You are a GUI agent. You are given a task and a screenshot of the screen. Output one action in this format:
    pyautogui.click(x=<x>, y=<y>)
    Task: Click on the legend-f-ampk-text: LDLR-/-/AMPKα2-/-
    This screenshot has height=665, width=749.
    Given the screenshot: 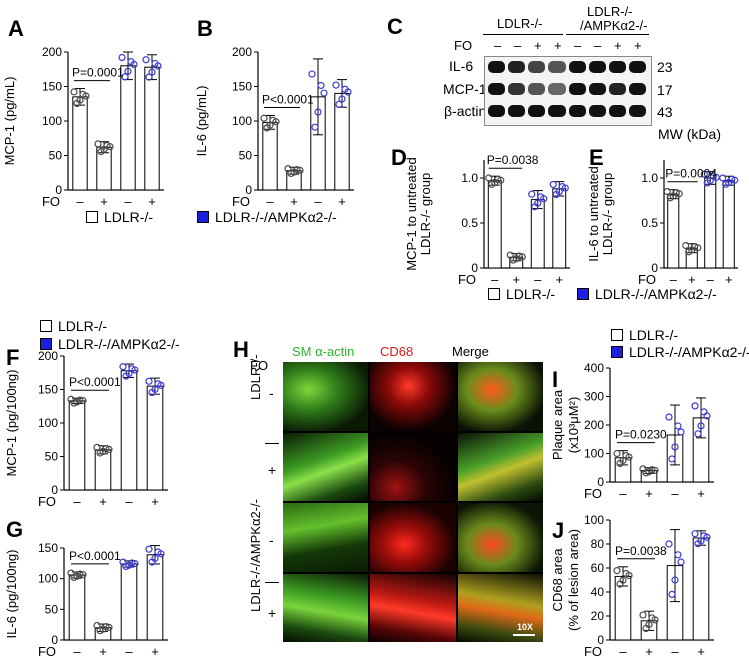 What is the action you would take?
    pyautogui.click(x=119, y=344)
    